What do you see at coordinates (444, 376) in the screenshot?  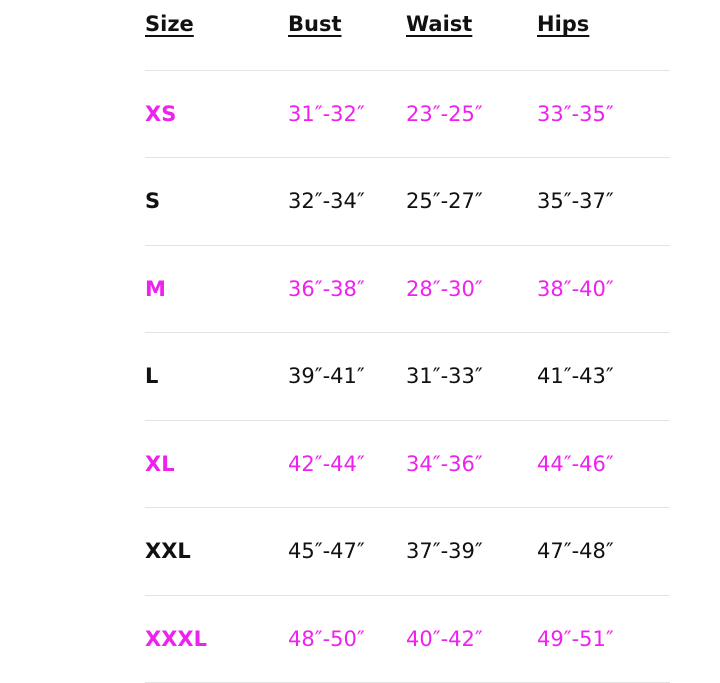 I see `measure-cell: 31″-33″` at bounding box center [444, 376].